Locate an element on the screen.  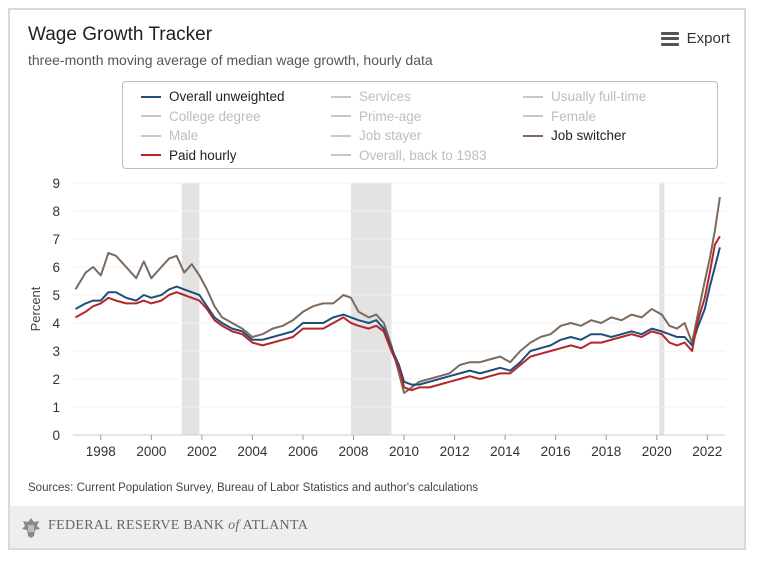
legend-label: Job stayer is located at coordinates (390, 135).